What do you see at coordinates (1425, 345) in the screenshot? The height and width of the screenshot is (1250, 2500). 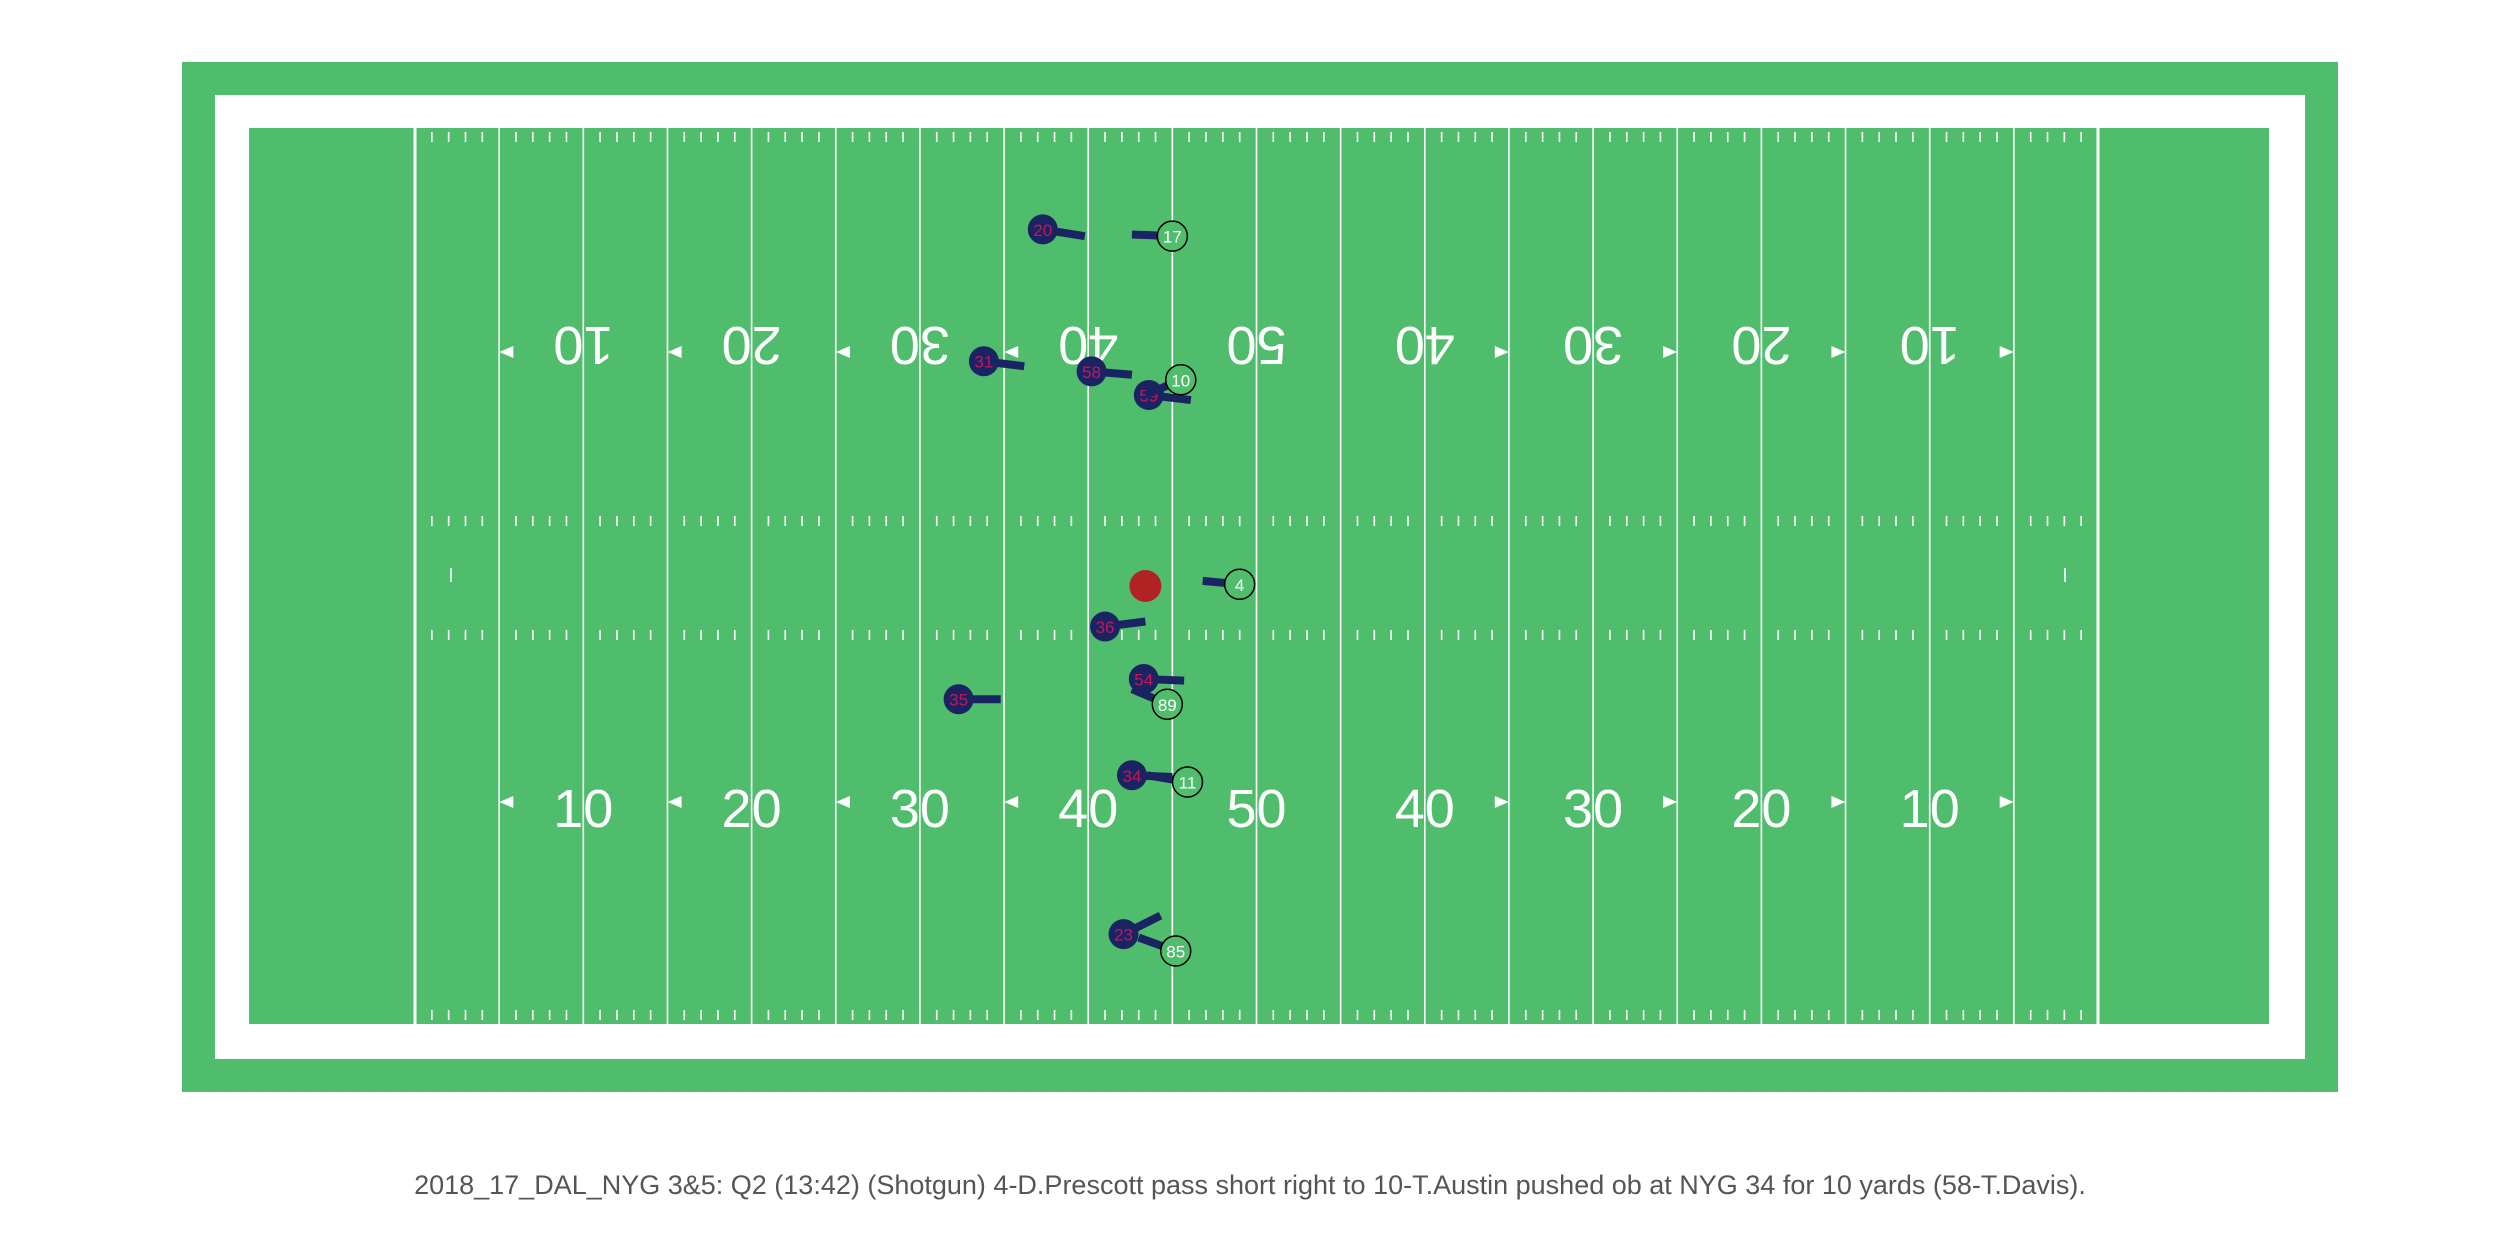 I see `yard-number-top: 40` at bounding box center [1425, 345].